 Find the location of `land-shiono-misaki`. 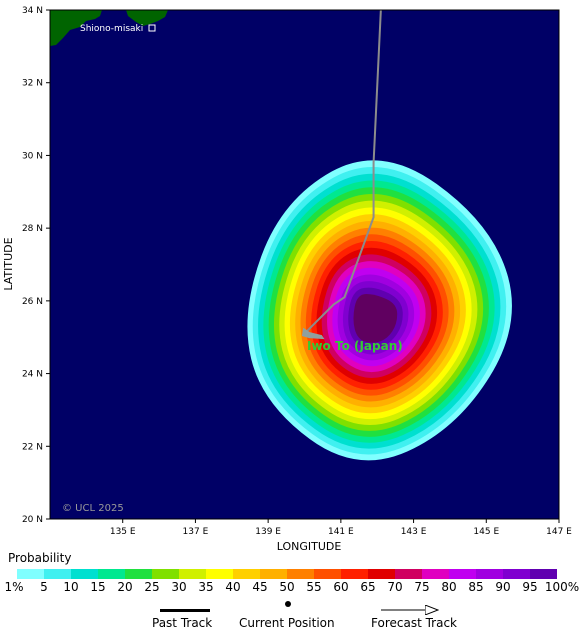

land-shiono-misaki is located at coordinates (76, 28).